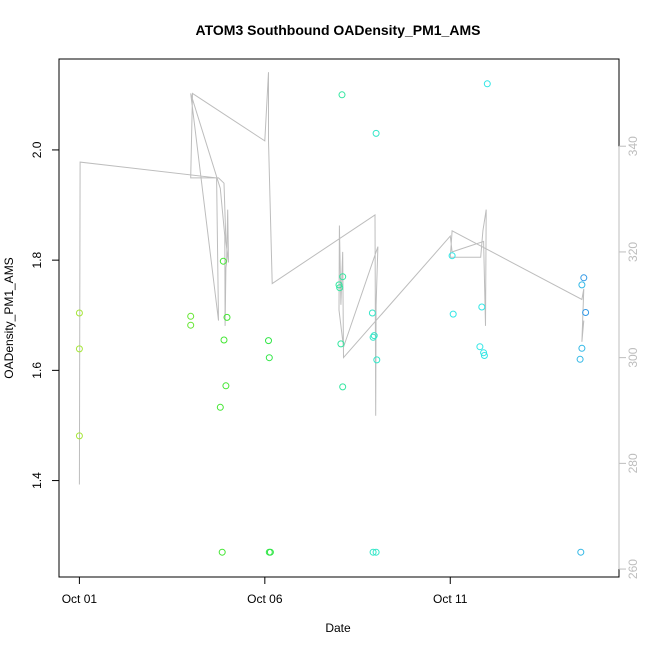 This screenshot has width=650, height=650. Describe the element at coordinates (37, 149) in the screenshot. I see `y-tick-label-3: 2.0` at that location.